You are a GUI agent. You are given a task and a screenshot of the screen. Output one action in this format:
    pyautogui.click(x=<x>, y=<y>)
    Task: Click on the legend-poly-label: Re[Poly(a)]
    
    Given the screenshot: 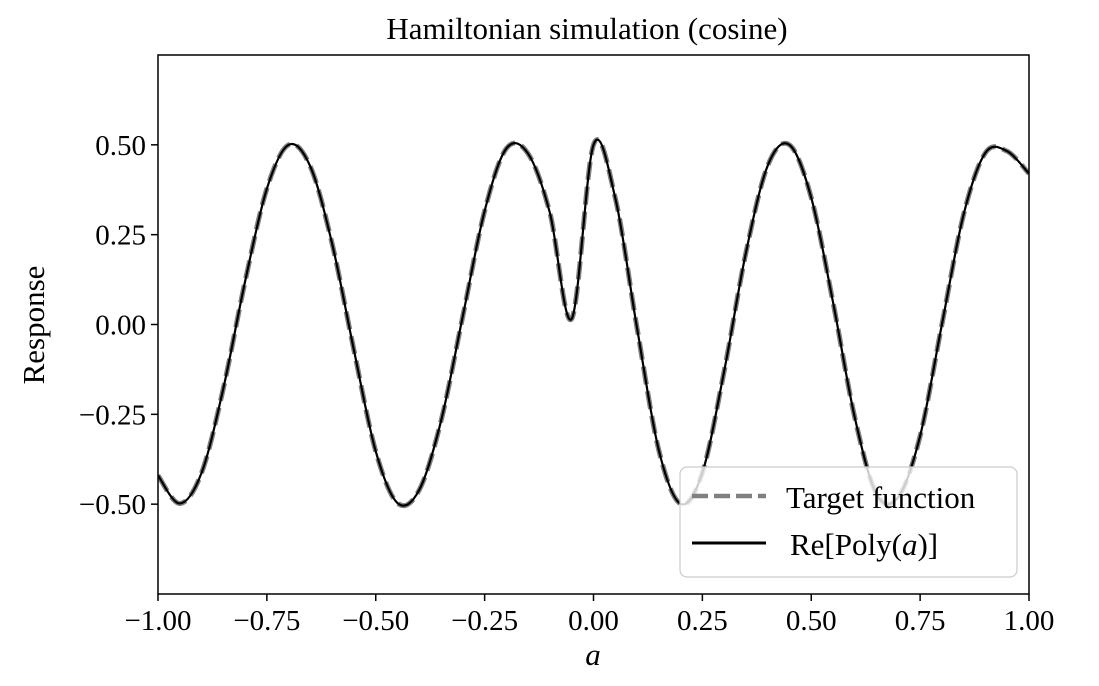 What is the action you would take?
    pyautogui.click(x=864, y=544)
    